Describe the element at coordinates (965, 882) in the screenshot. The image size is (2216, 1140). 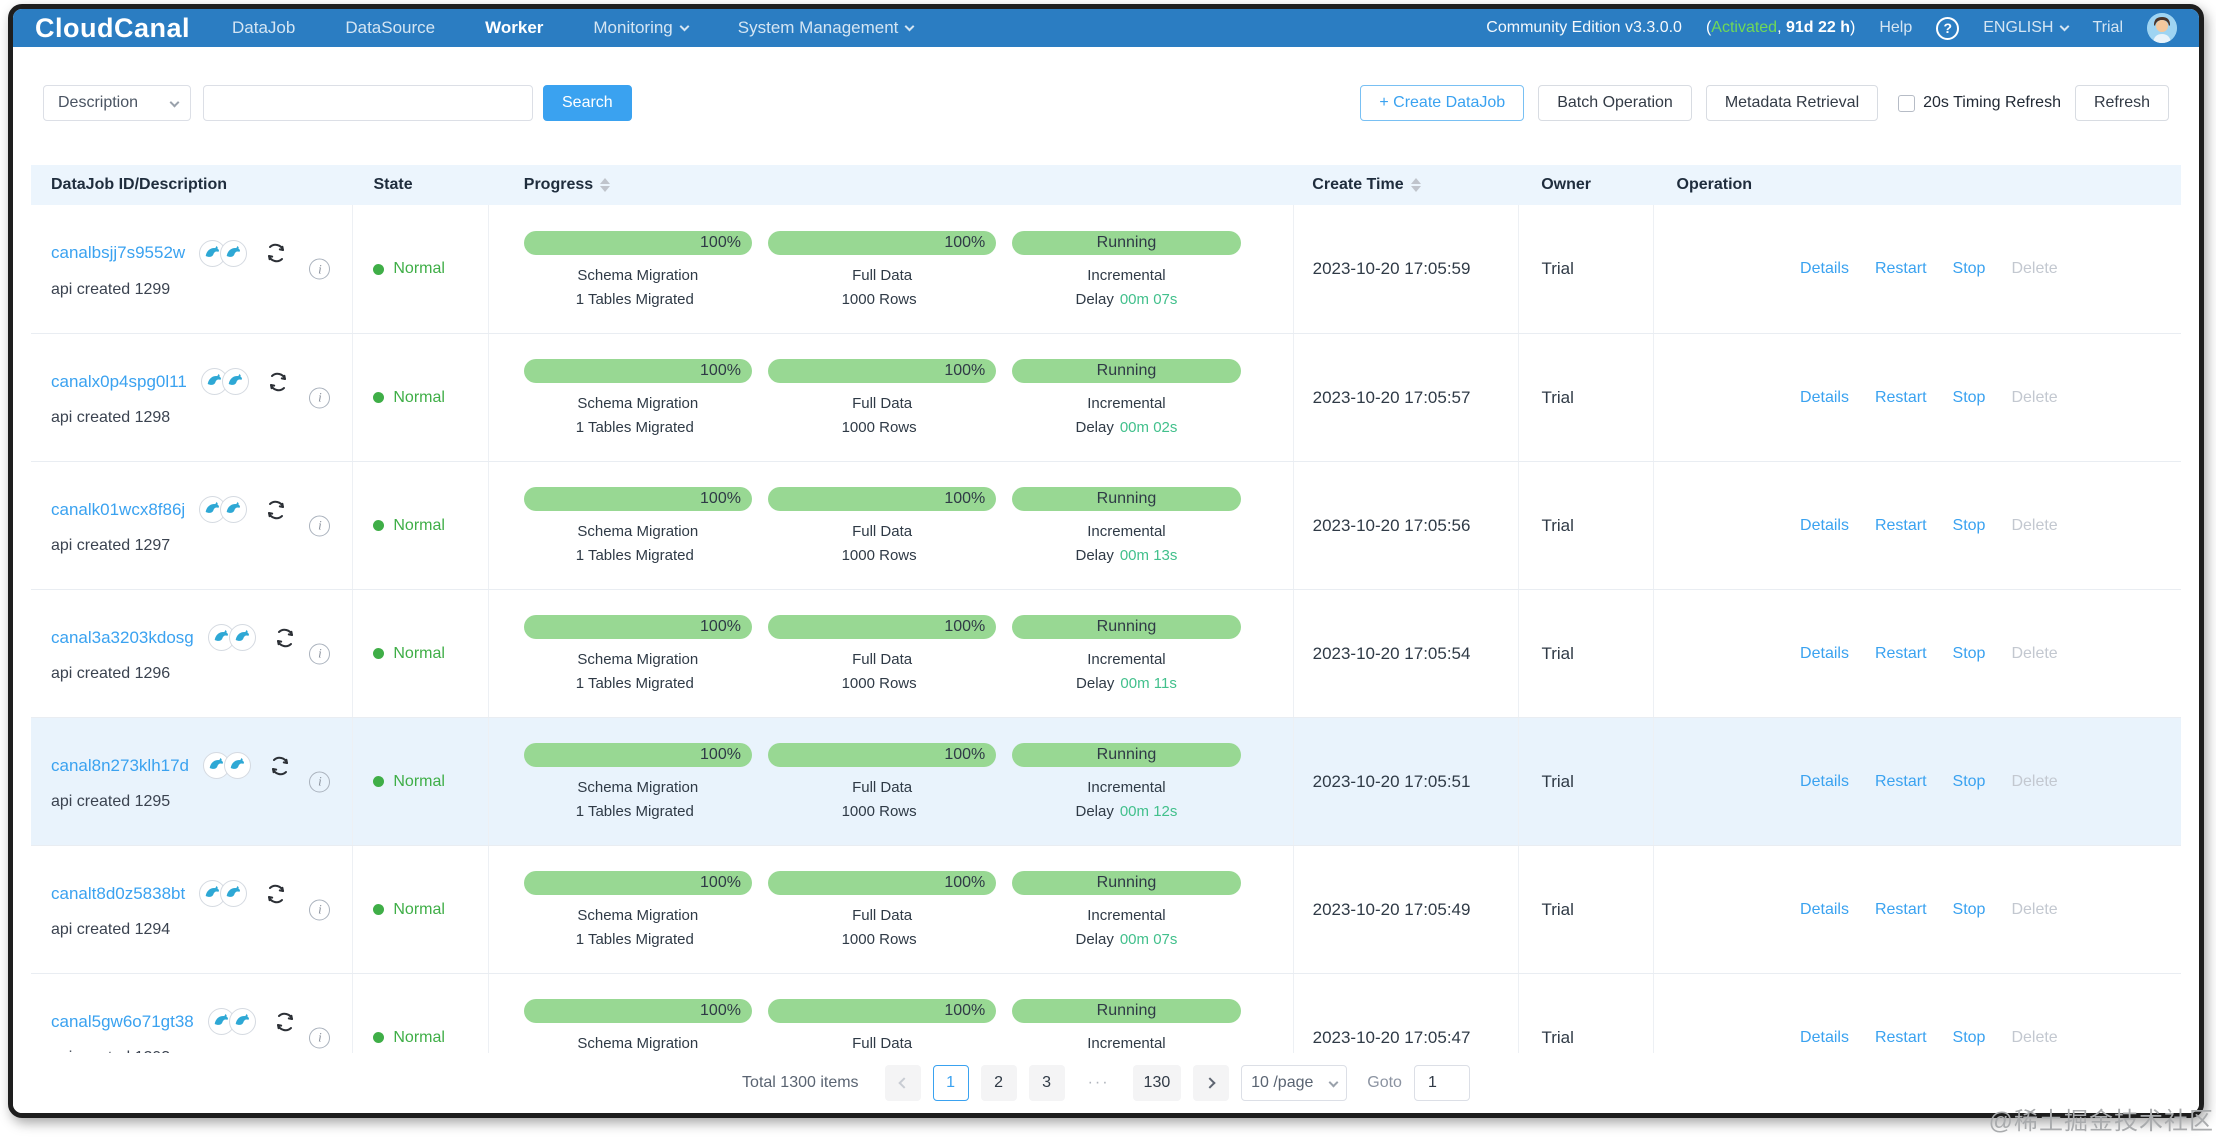
I see `progress-bar-label: 100%` at that location.